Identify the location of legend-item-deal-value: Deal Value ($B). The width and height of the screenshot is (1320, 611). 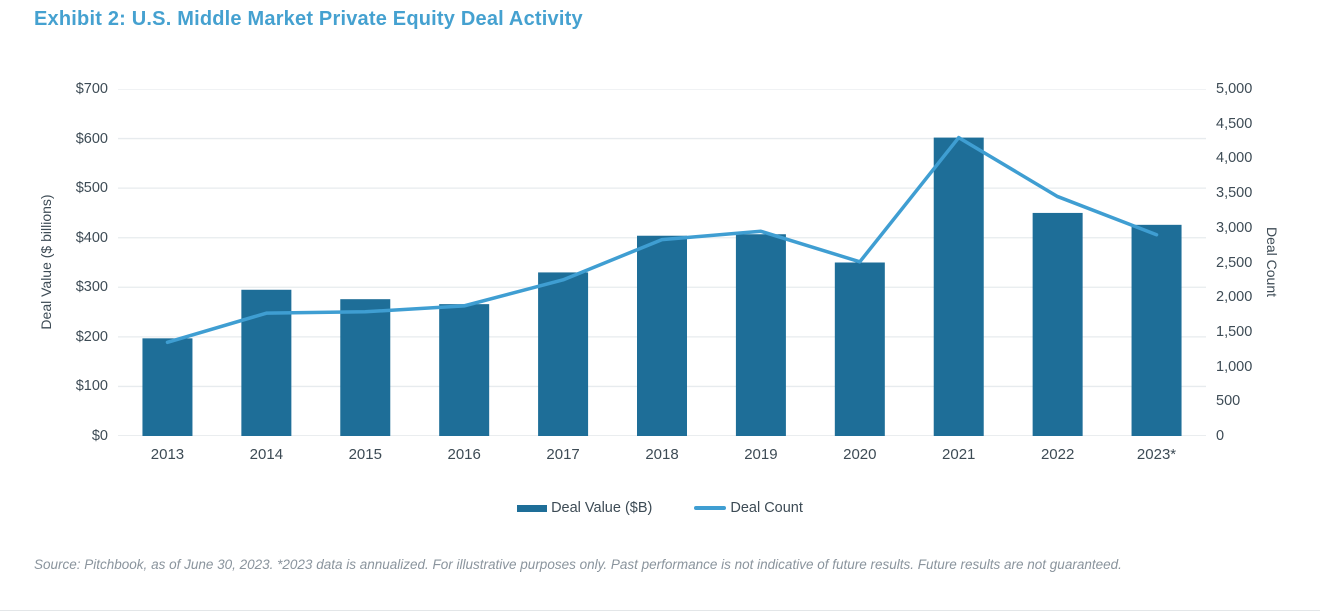
(584, 508).